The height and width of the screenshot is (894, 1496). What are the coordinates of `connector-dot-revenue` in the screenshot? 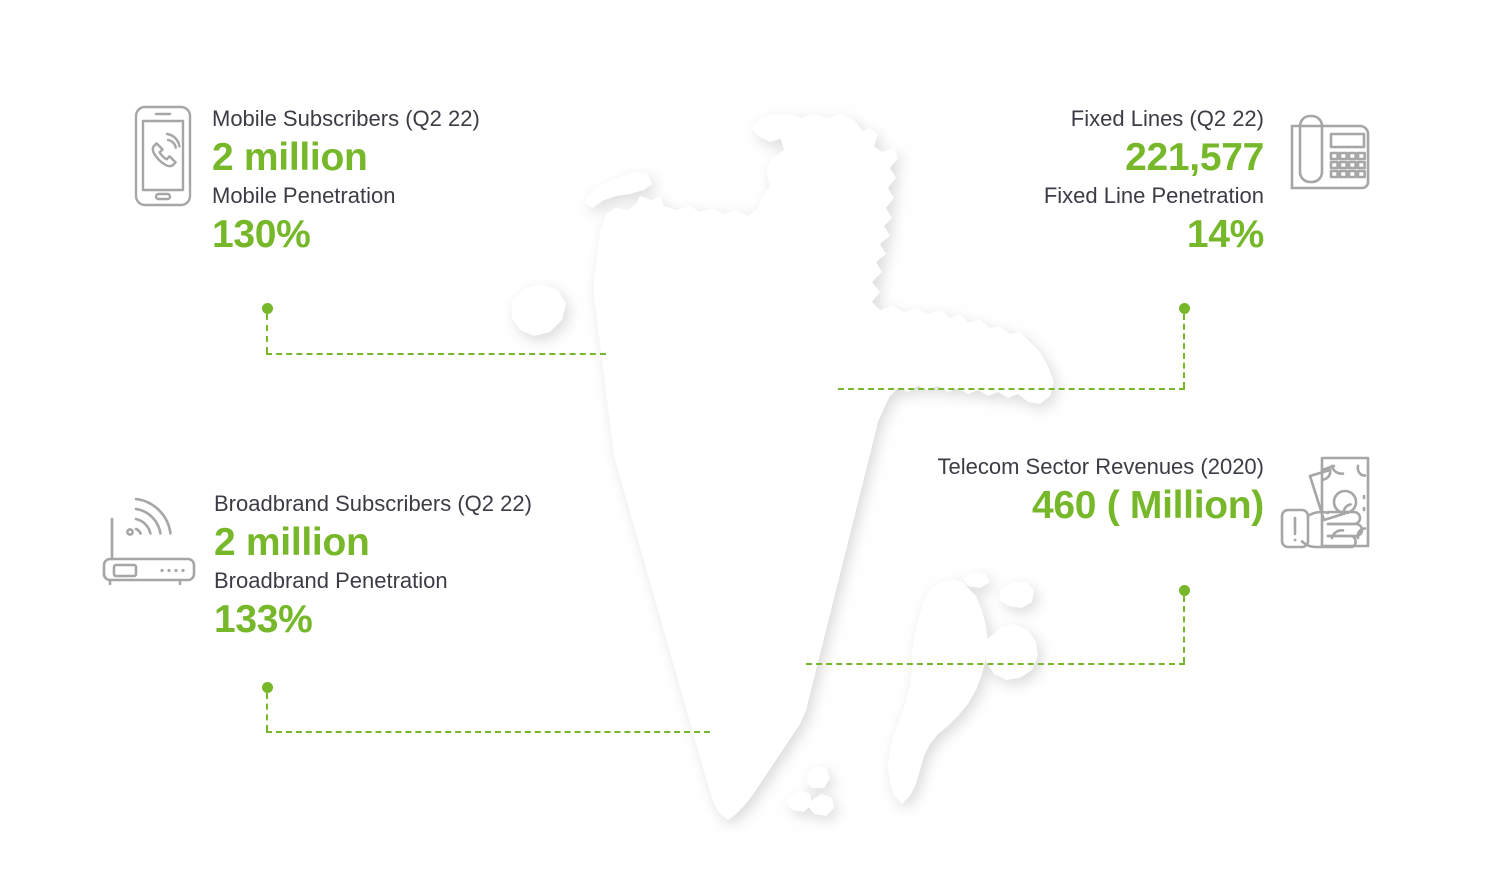 It's located at (1184, 590).